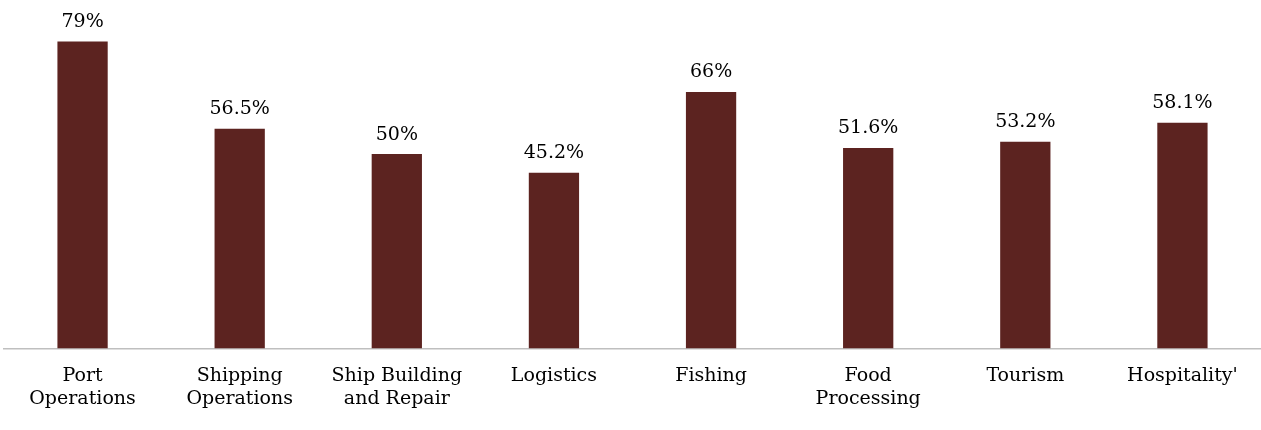  I want to click on x-tick-label: Port Operations, so click(82, 385).